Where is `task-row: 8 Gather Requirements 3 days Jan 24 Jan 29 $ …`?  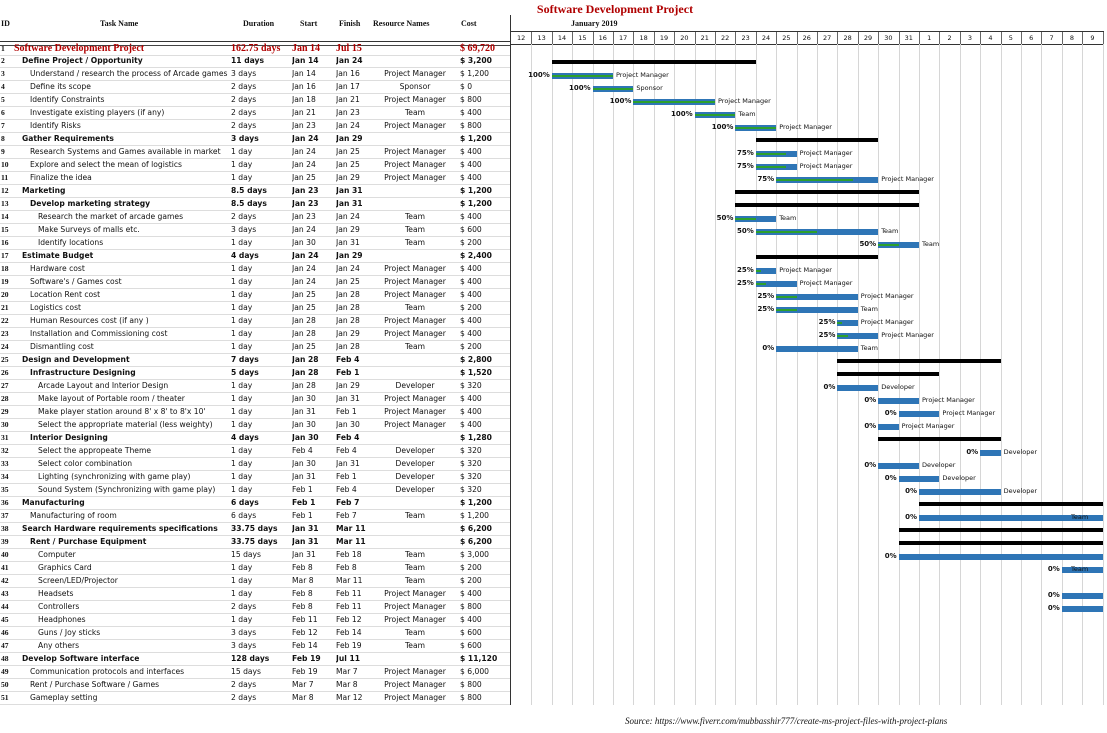
task-row: 8 Gather Requirements 3 days Jan 24 Jan 29 $ … is located at coordinates (255, 139).